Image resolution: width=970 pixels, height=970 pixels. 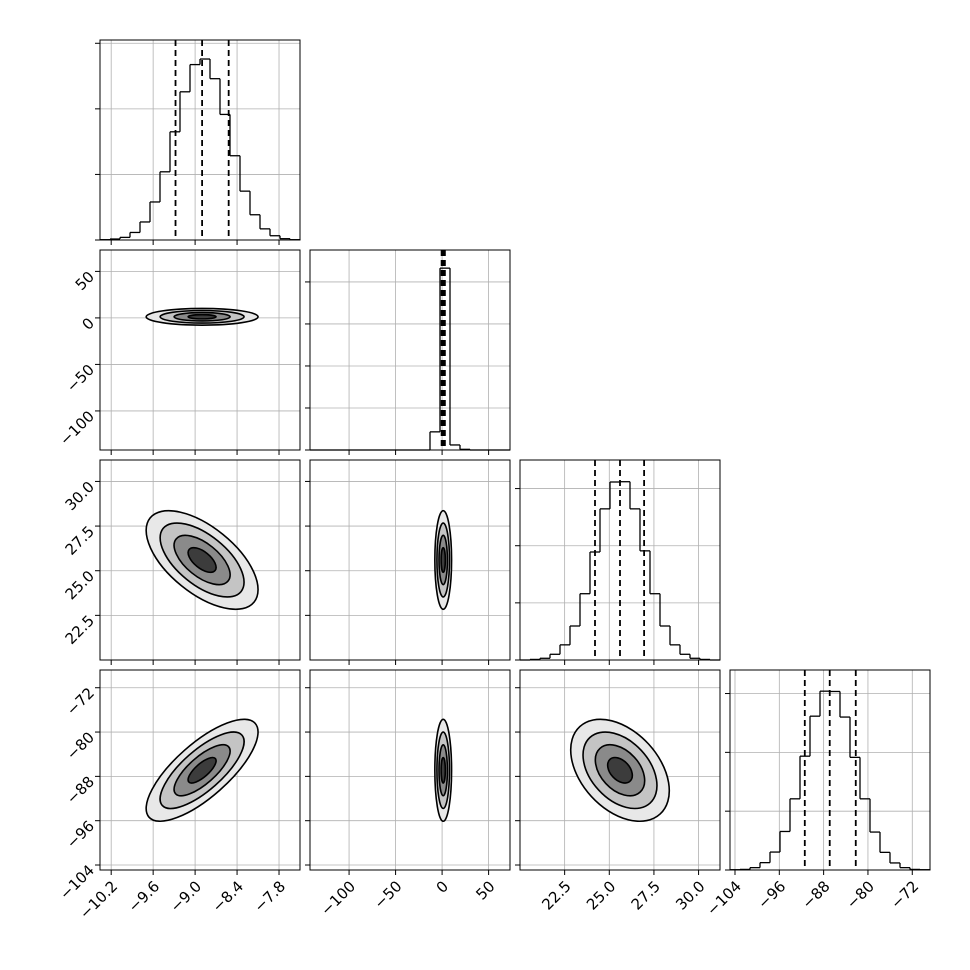 What do you see at coordinates (80, 745) in the screenshot?
I see `y-tick-label: −80` at bounding box center [80, 745].